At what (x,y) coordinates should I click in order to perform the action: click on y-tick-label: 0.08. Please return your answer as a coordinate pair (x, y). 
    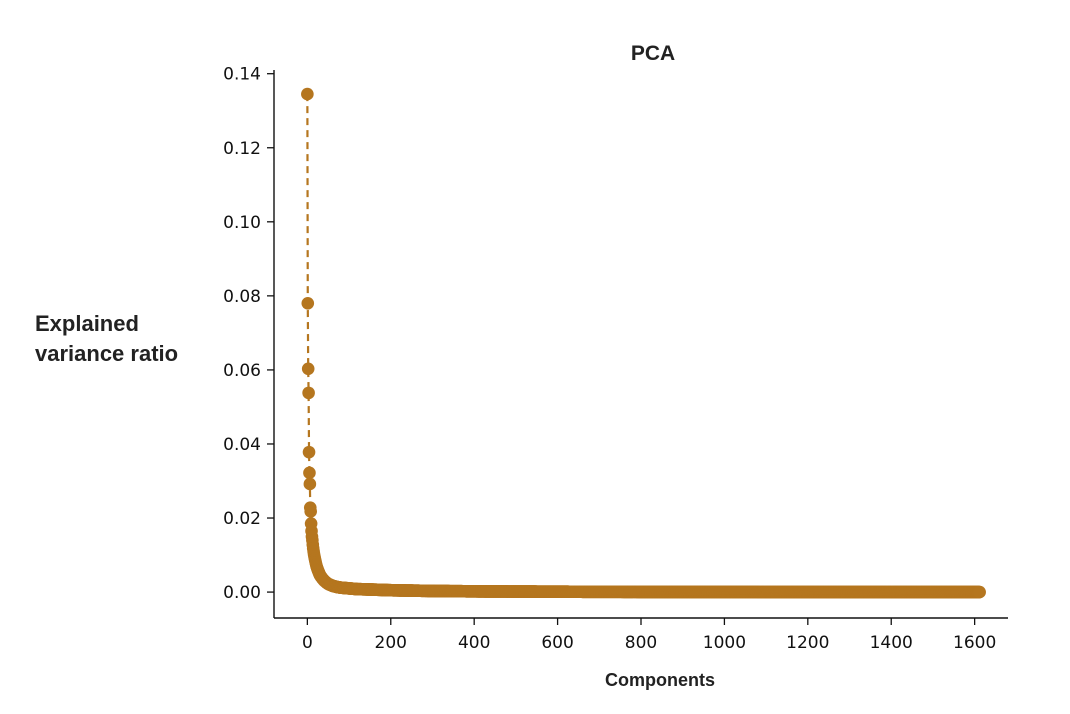
    Looking at the image, I should click on (242, 297).